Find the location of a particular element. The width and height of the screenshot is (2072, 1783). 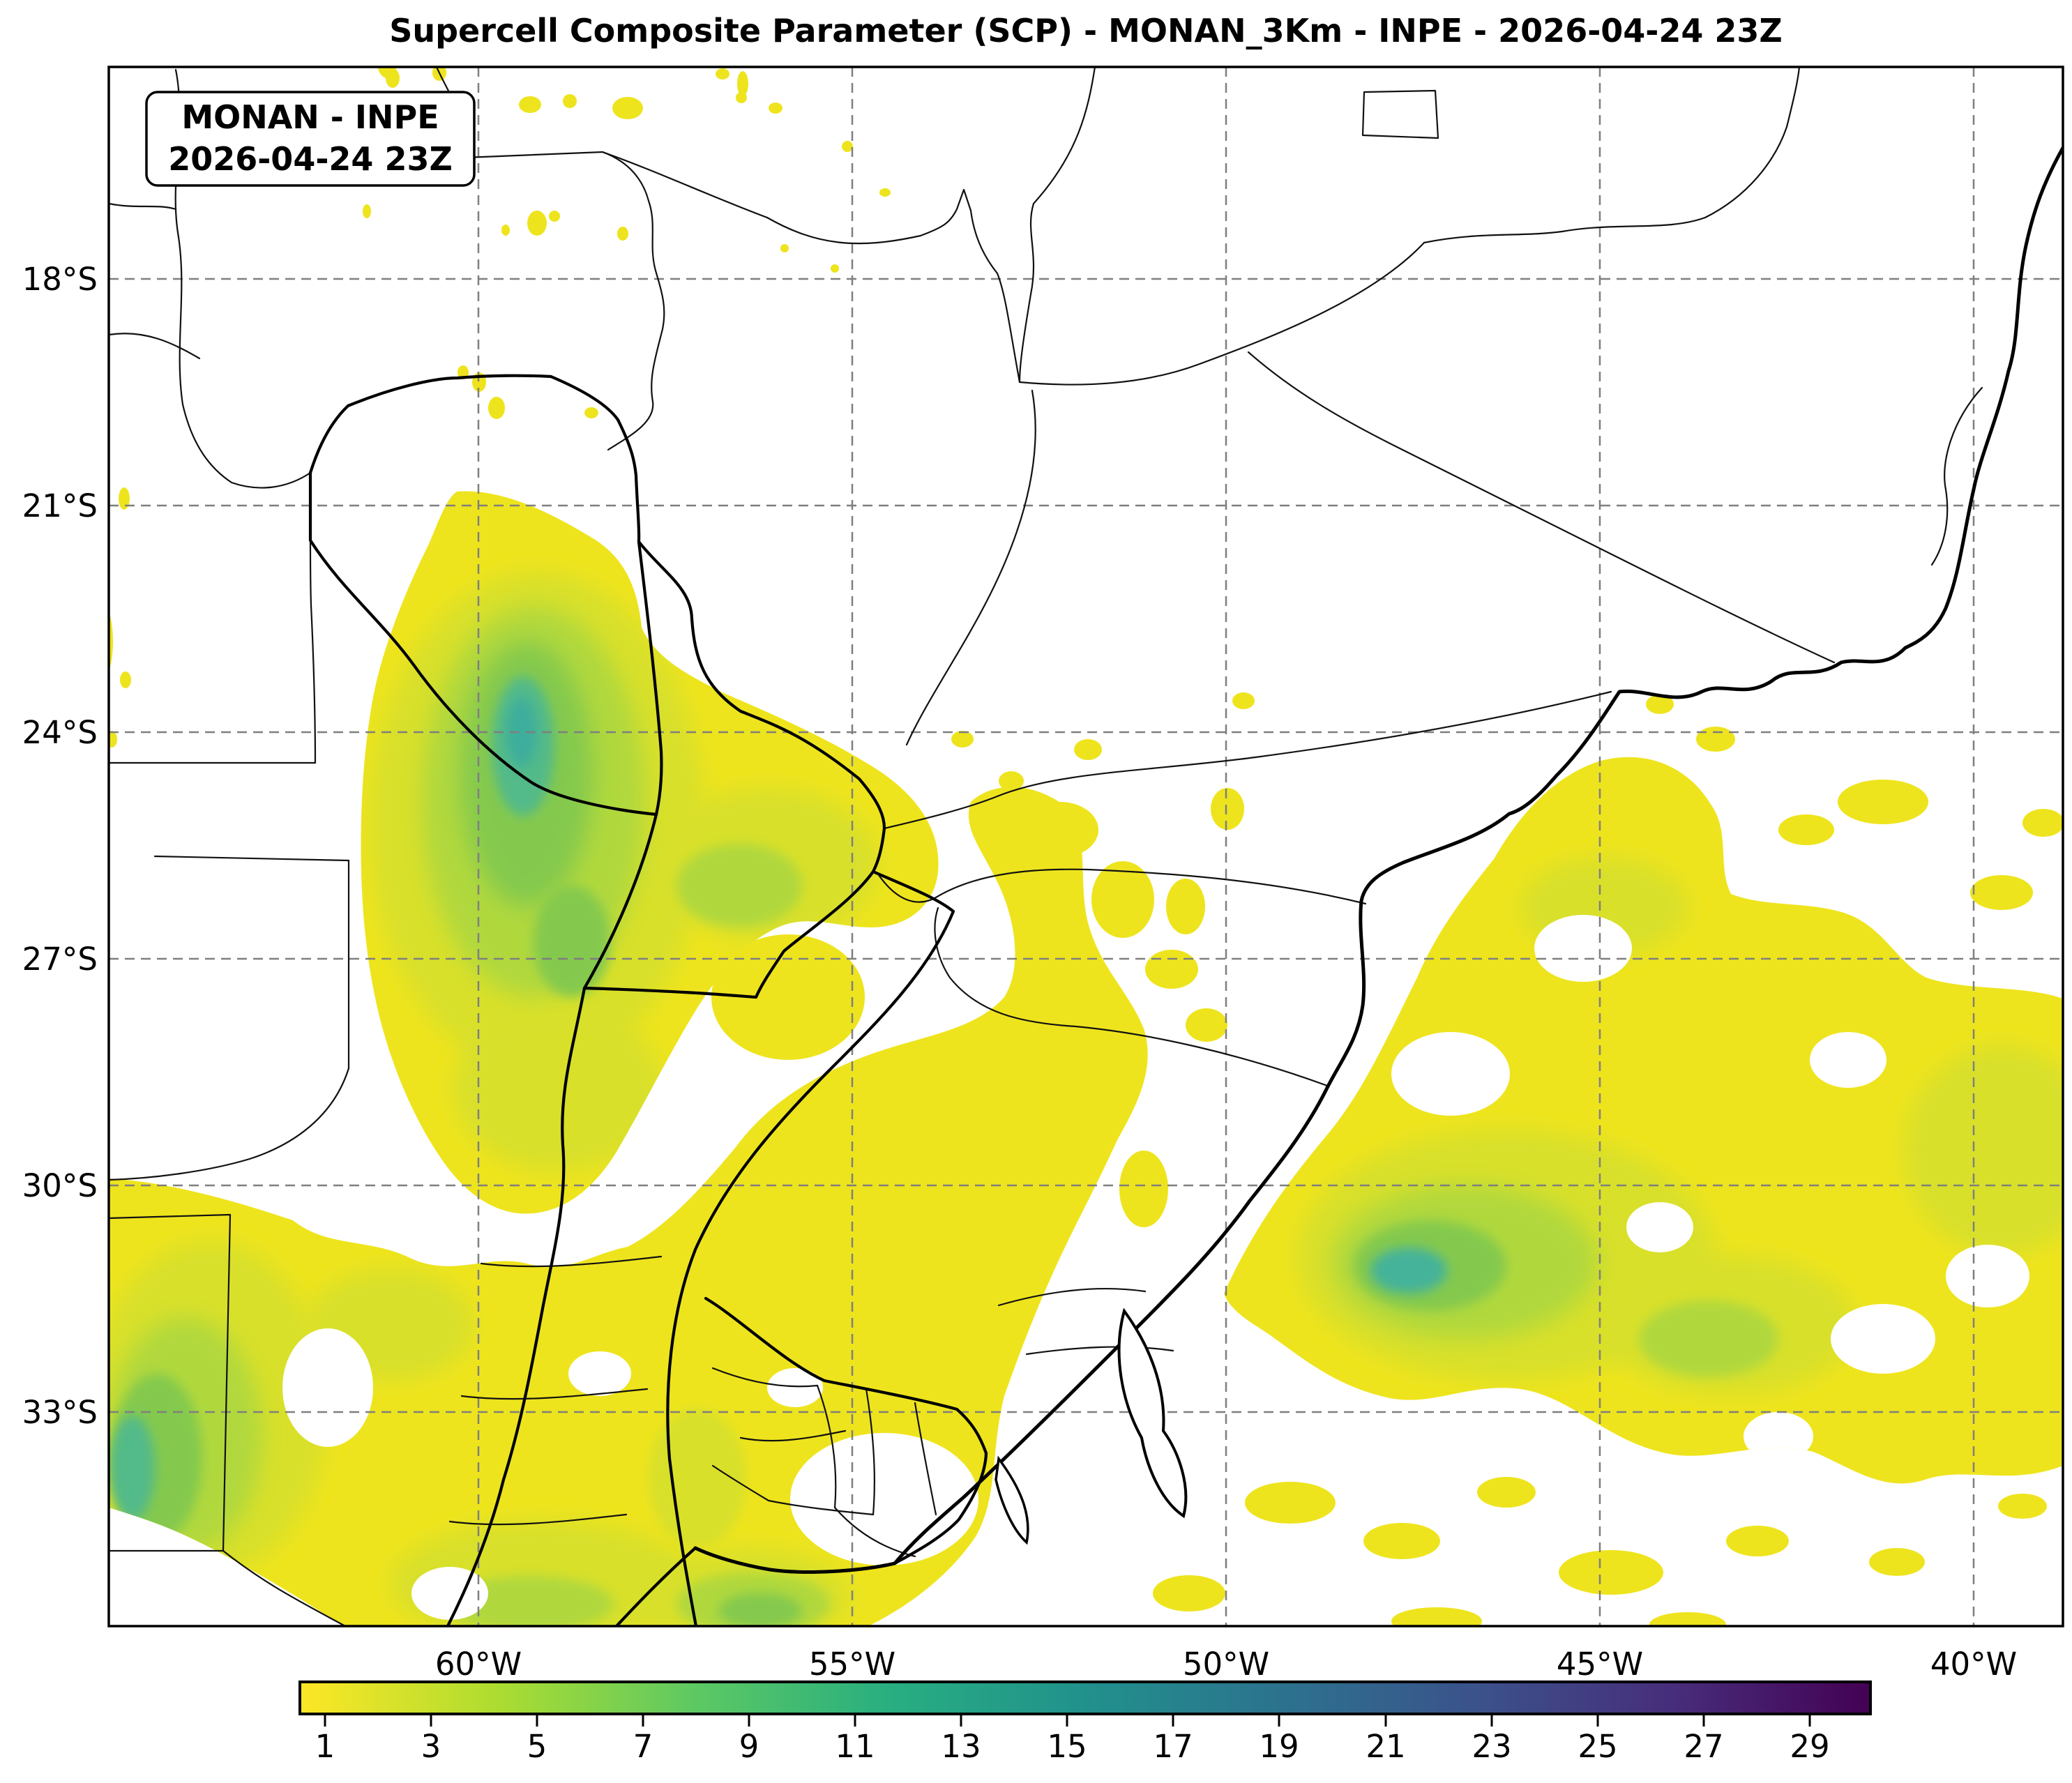

annotation-datetime: 2026-04-24 23Z is located at coordinates (311, 159).